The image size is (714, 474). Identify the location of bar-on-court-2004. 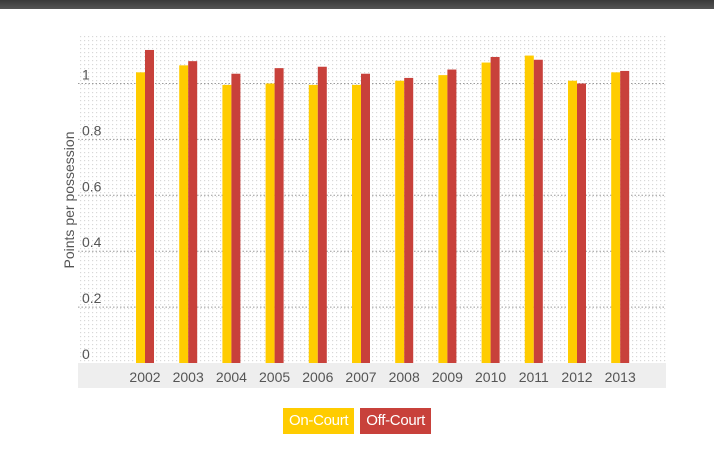
(227, 224).